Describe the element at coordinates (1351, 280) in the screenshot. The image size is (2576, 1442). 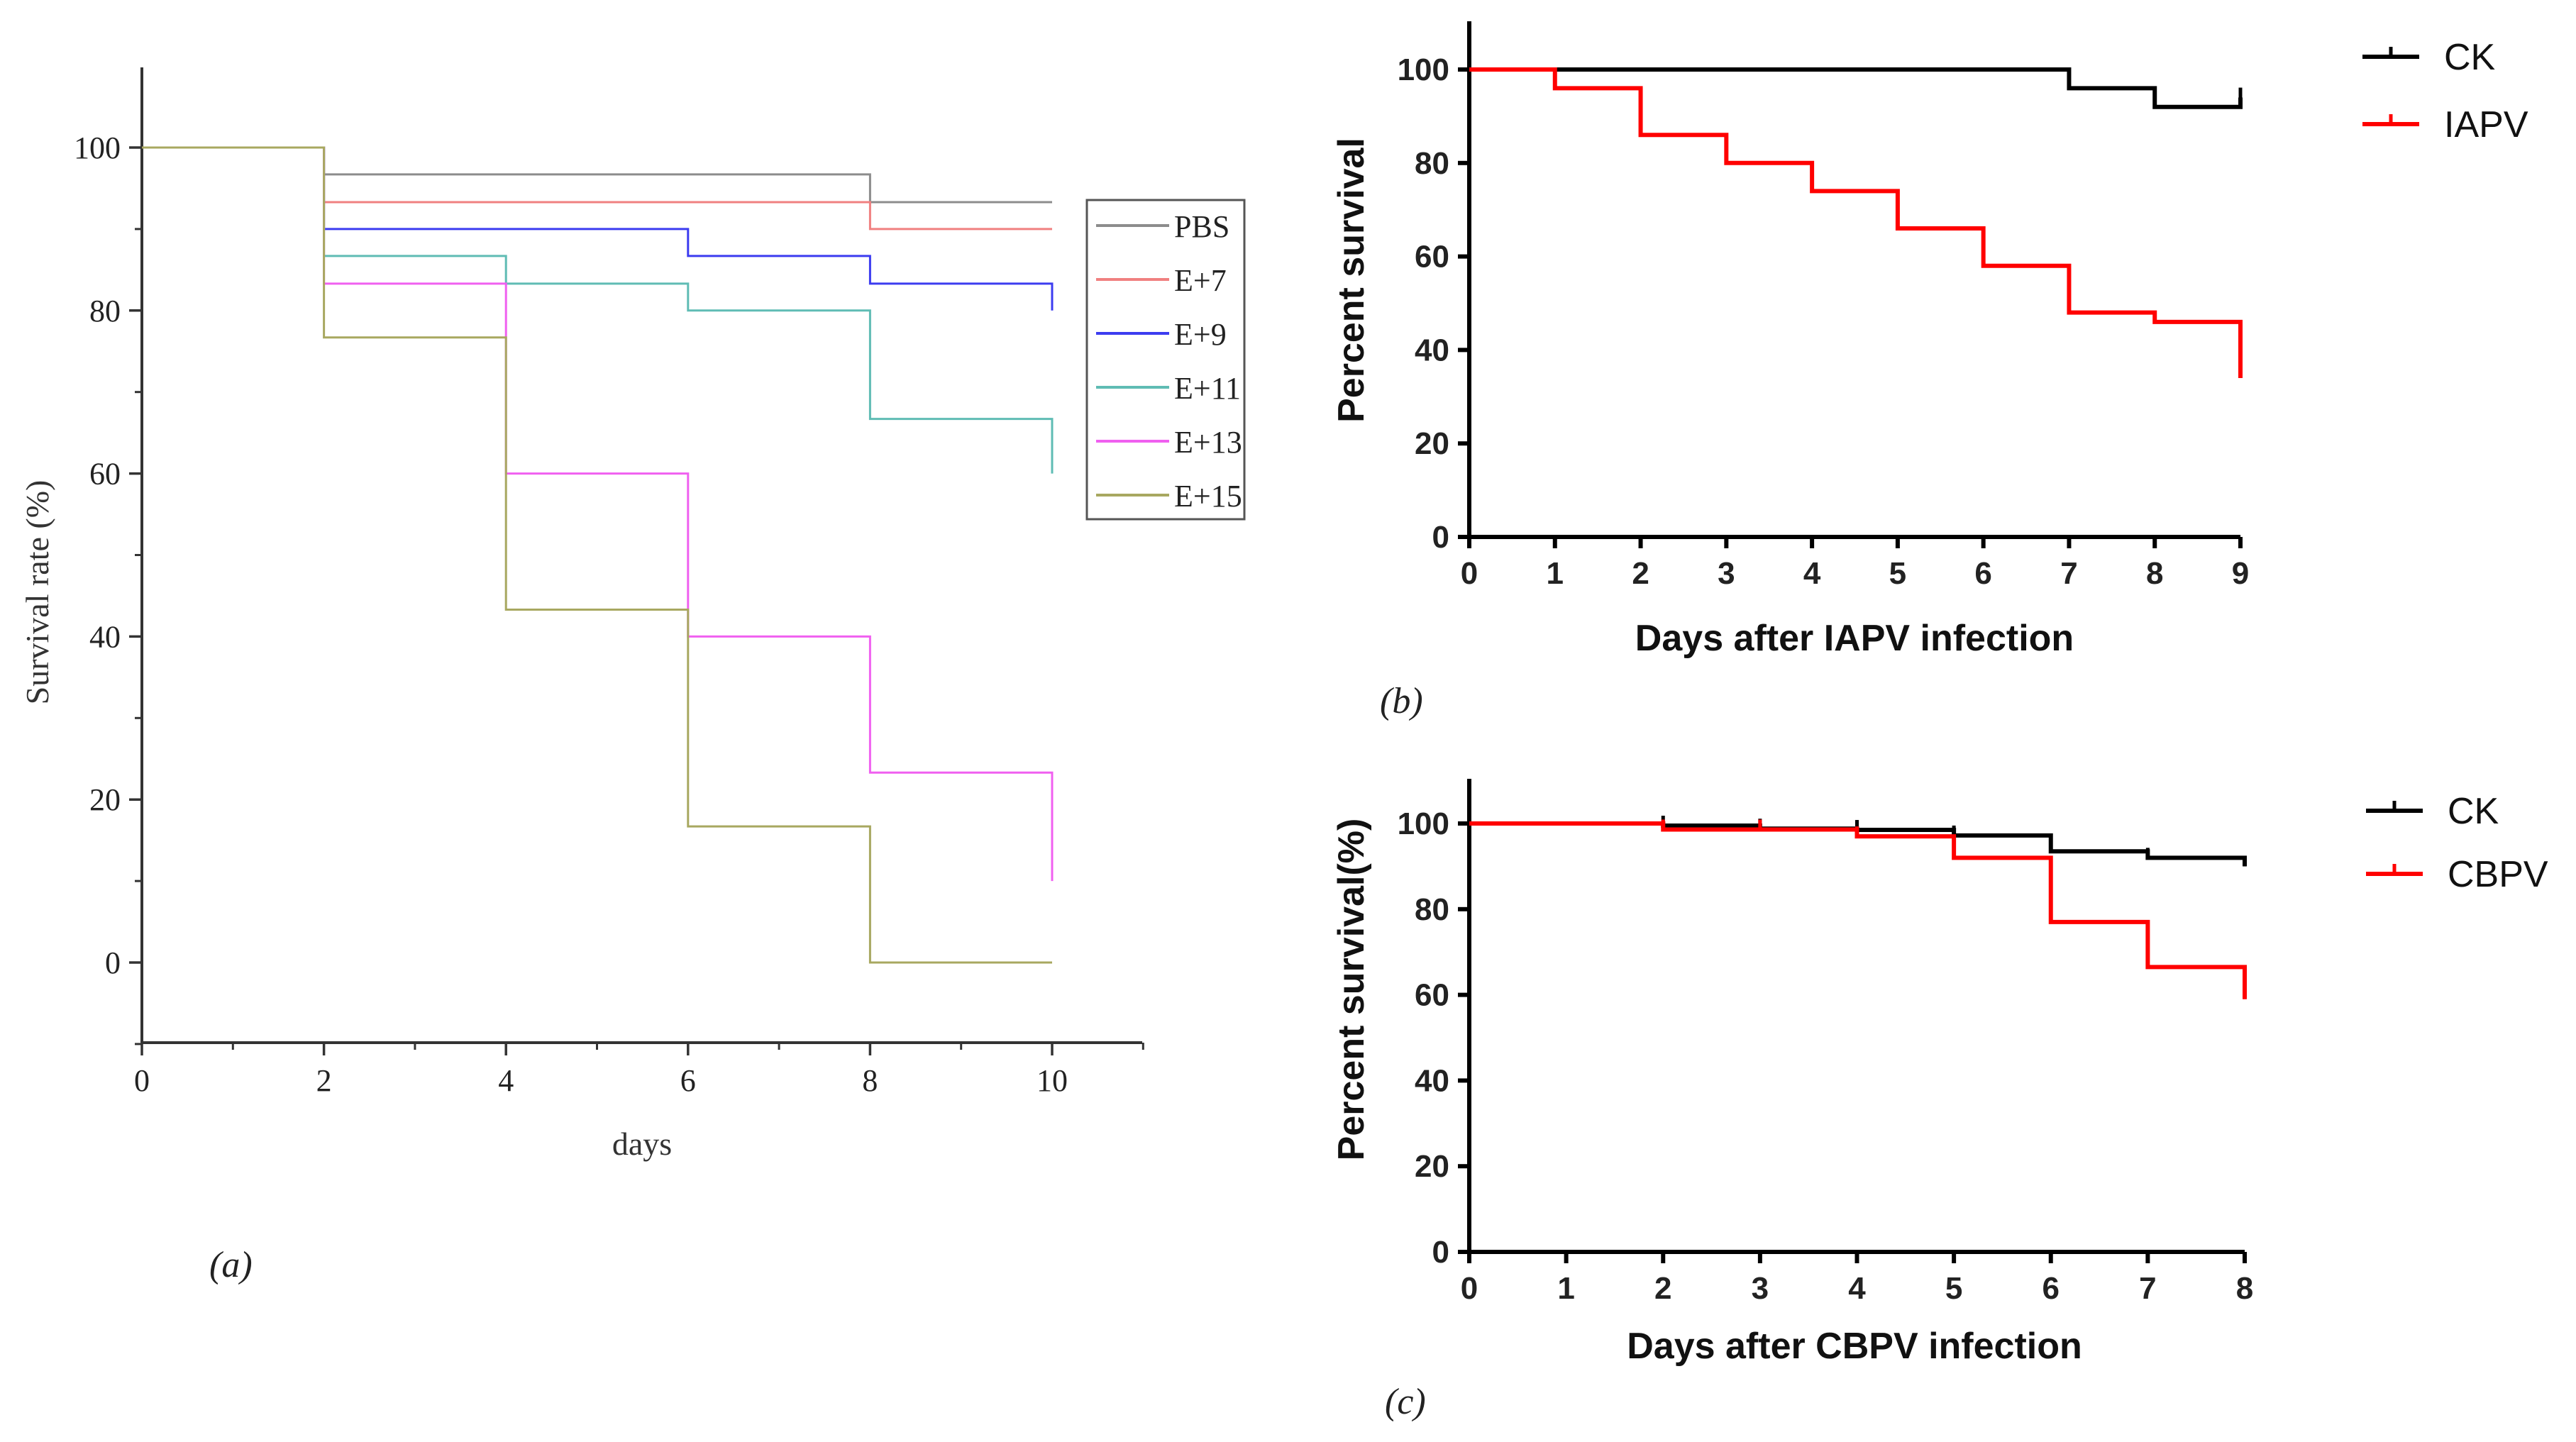
I see `chart-b-ylabel: Percent survival` at that location.